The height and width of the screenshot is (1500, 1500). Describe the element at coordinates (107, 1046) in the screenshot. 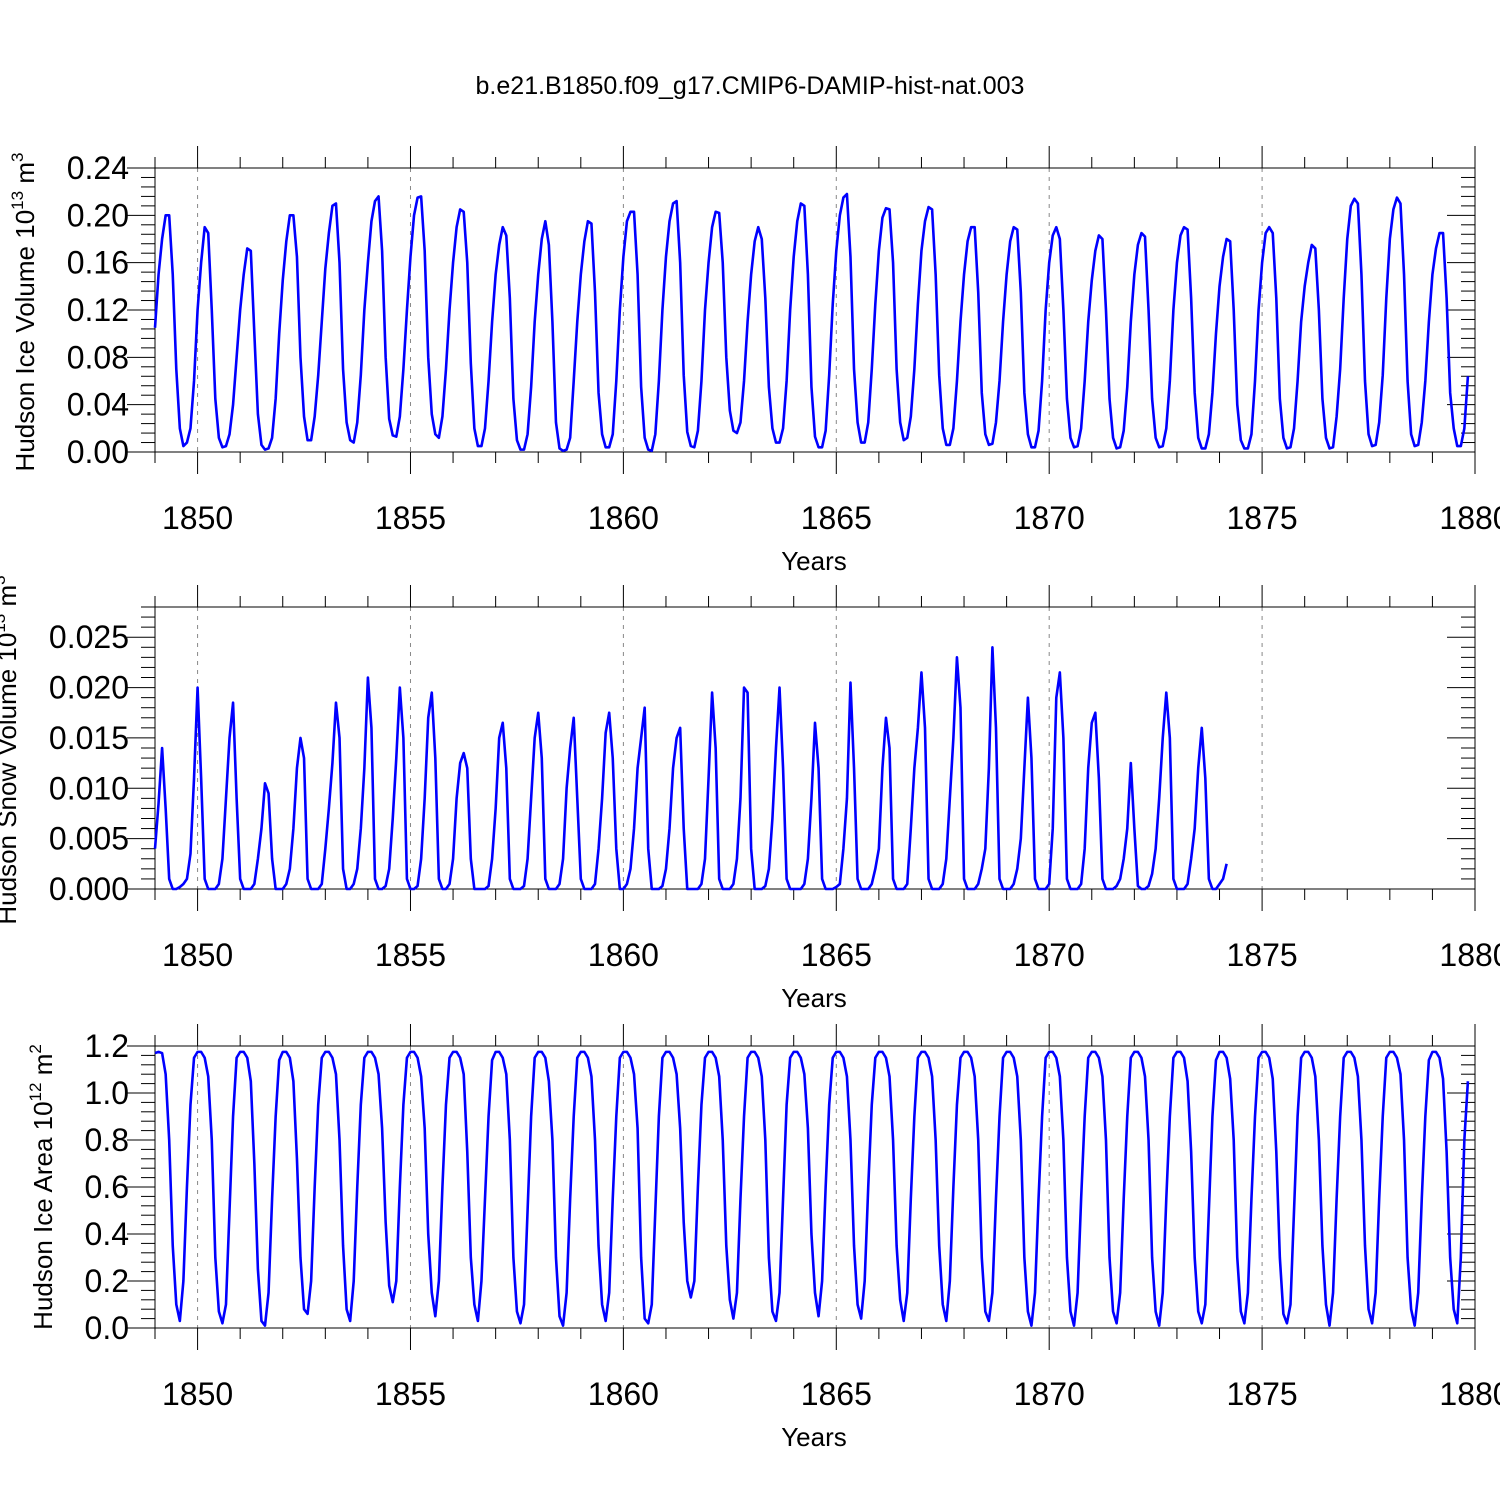

I see `y-tick-label: 1.2` at that location.